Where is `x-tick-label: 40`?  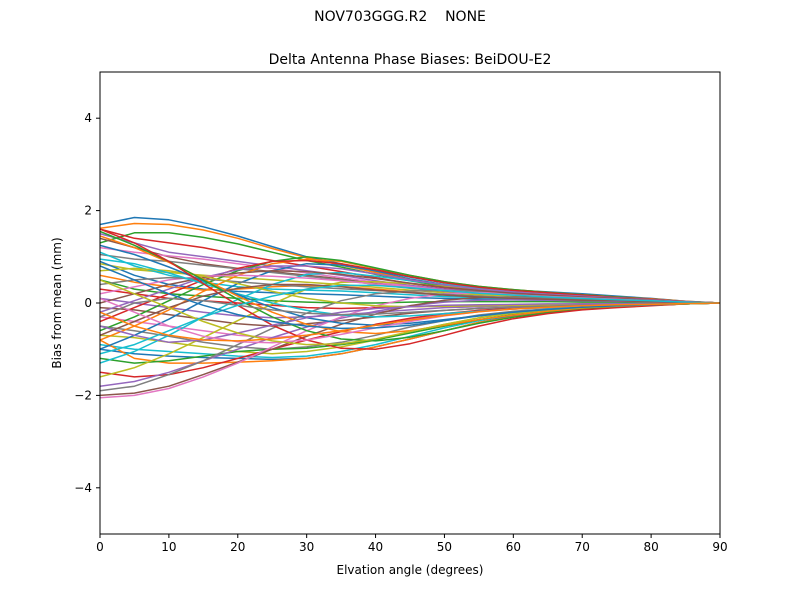
x-tick-label: 40 is located at coordinates (375, 547).